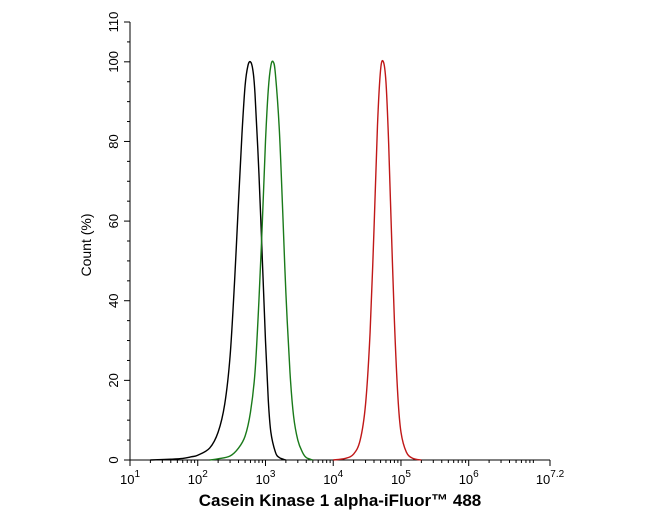  What do you see at coordinates (401, 478) in the screenshot?
I see `x-tick-label: 10⁵` at bounding box center [401, 478].